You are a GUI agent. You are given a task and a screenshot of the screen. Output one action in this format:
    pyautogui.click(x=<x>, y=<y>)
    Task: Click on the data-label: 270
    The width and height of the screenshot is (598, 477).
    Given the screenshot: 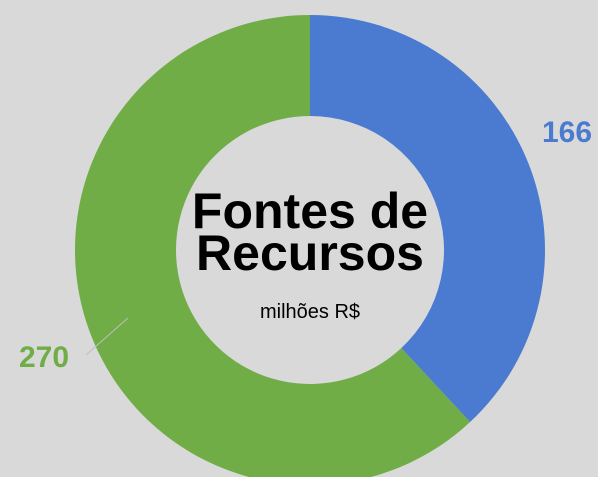 What is the action you would take?
    pyautogui.click(x=44, y=357)
    